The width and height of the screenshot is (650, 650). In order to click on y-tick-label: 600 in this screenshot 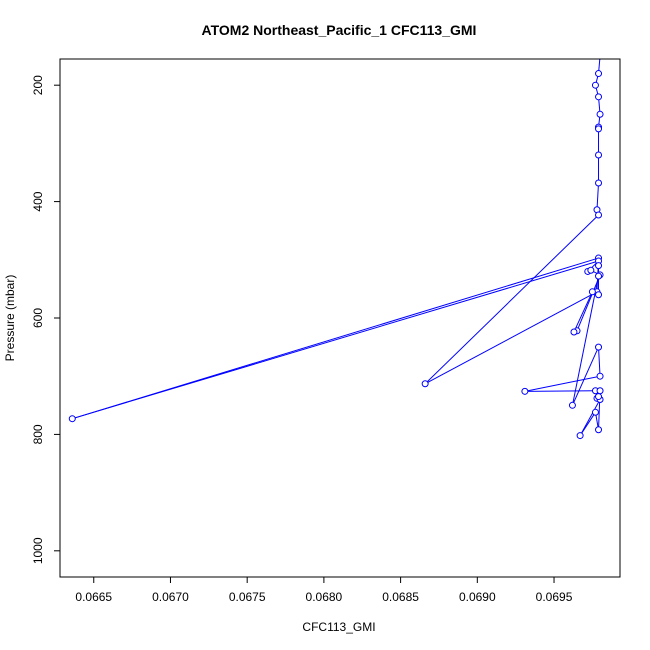, I will do `click(38, 318)`.